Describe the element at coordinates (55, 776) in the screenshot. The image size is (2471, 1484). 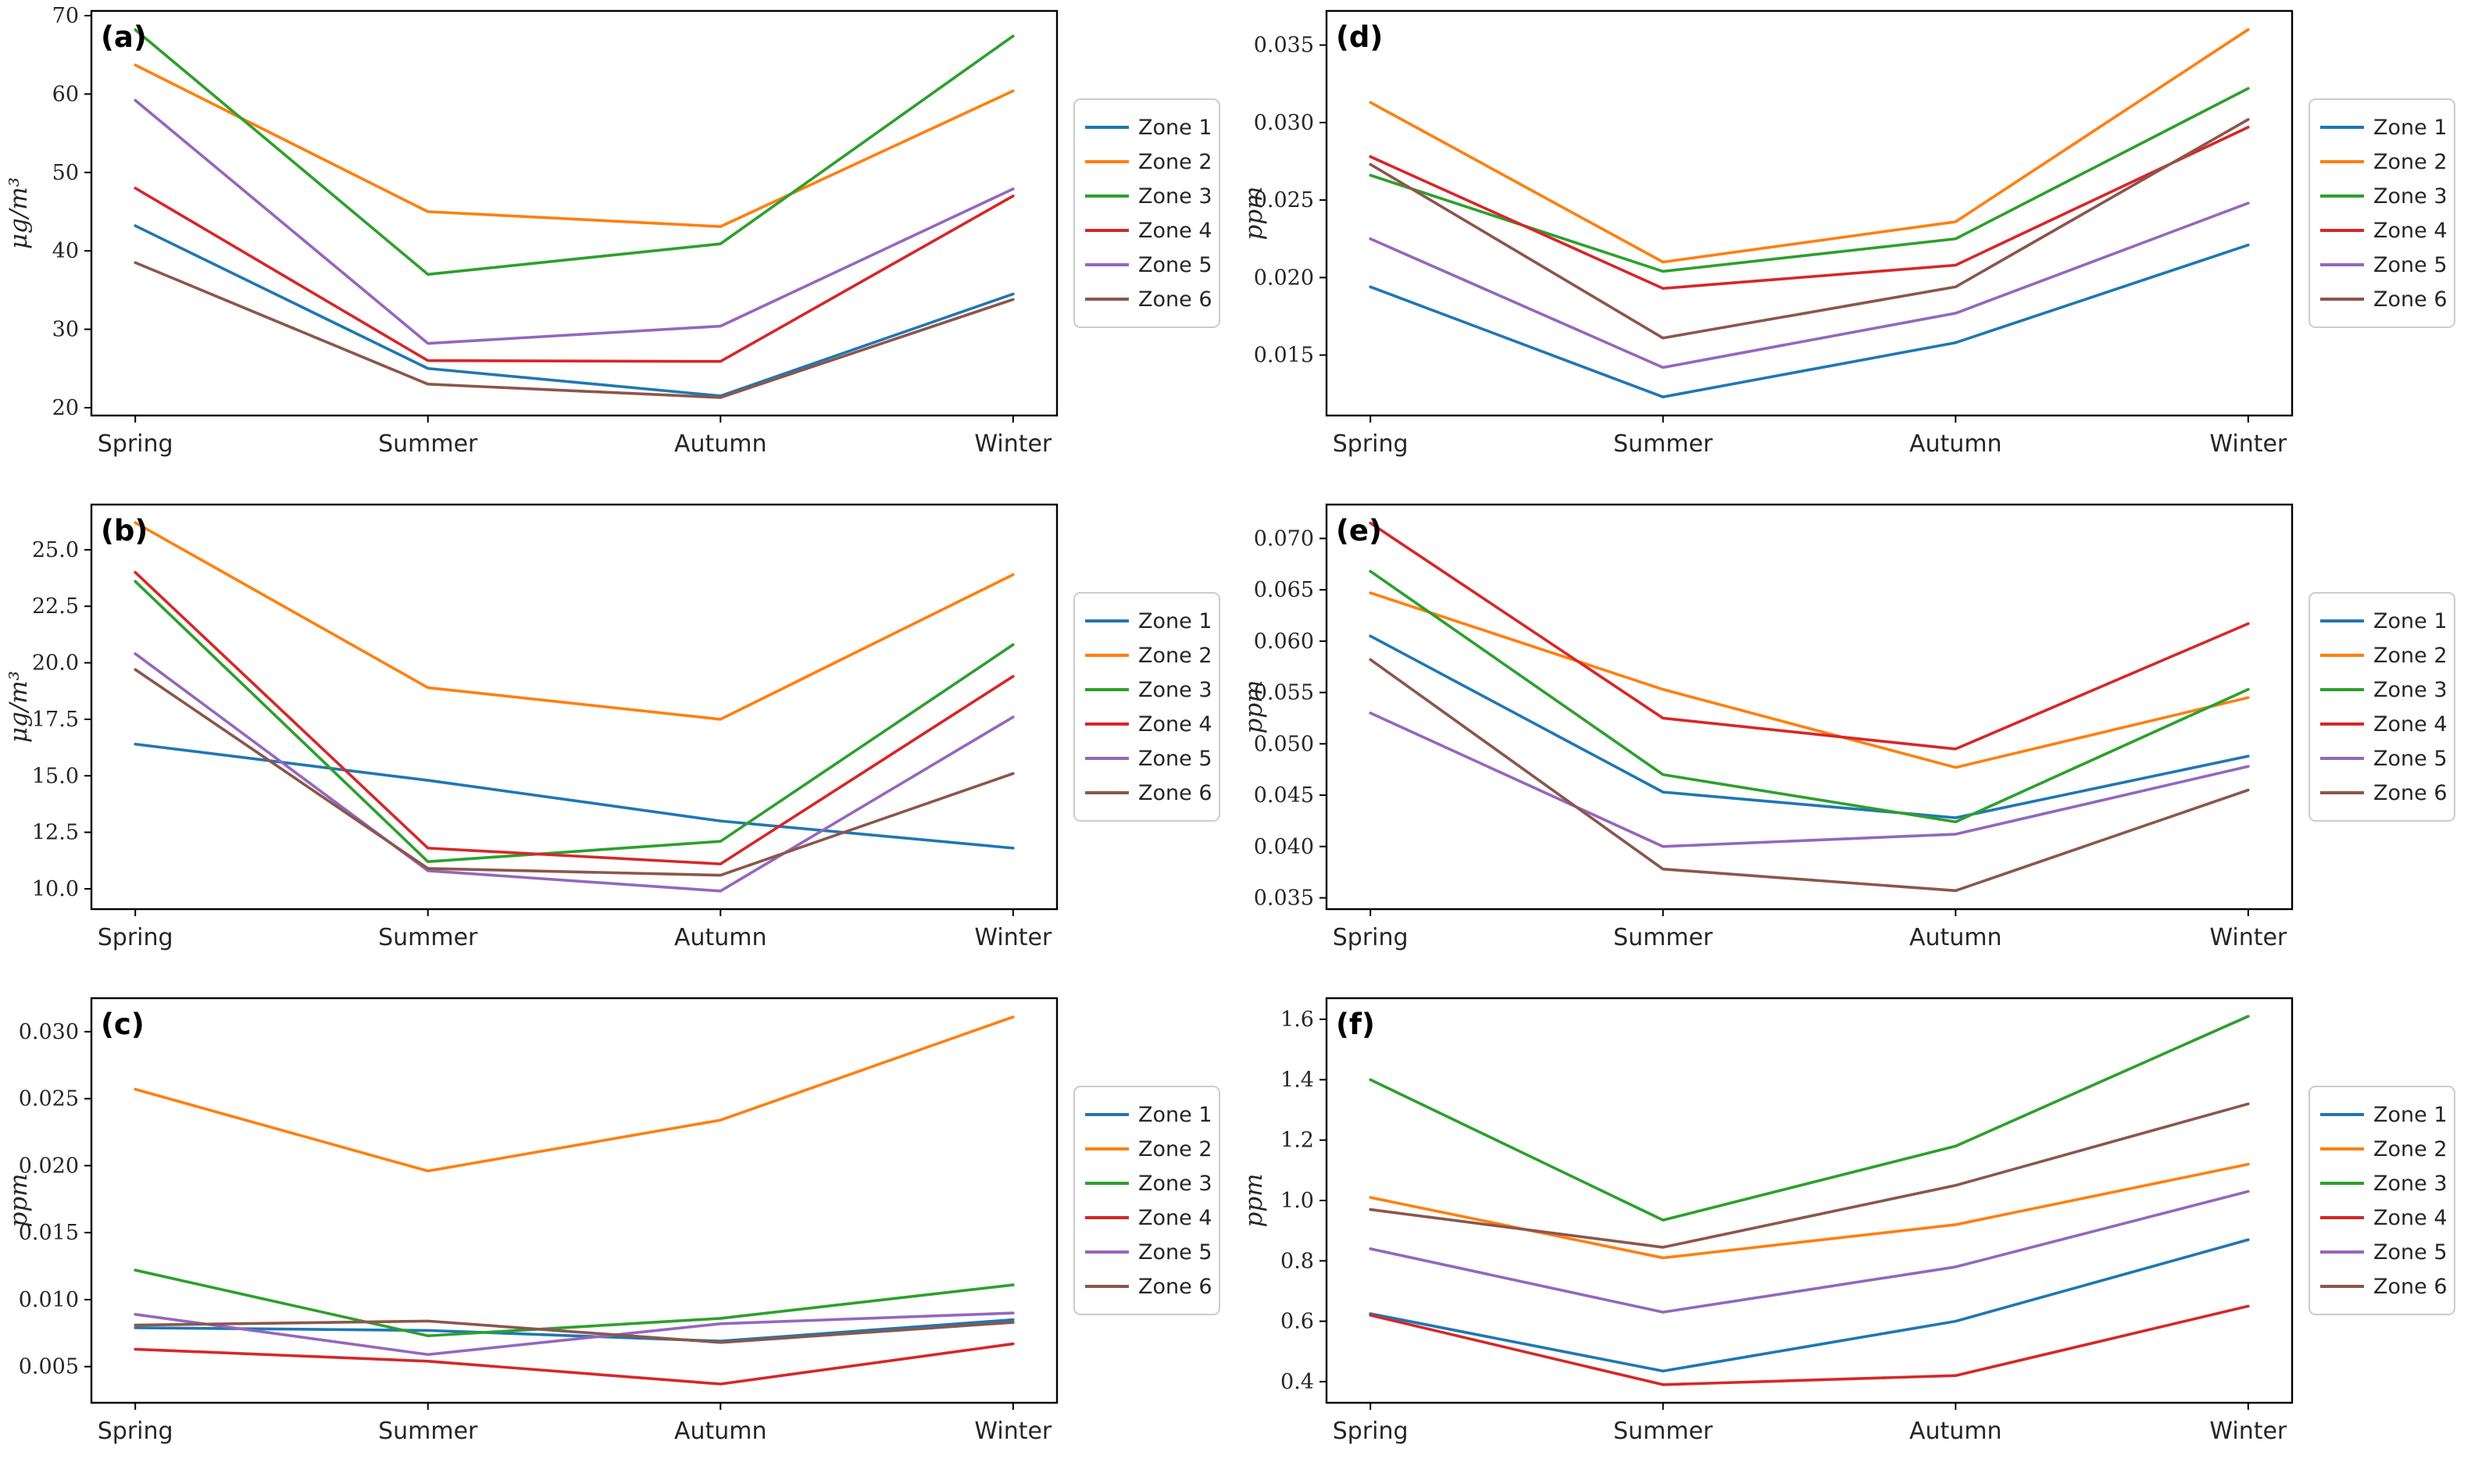
I see `y-tick-label: 15.0` at that location.